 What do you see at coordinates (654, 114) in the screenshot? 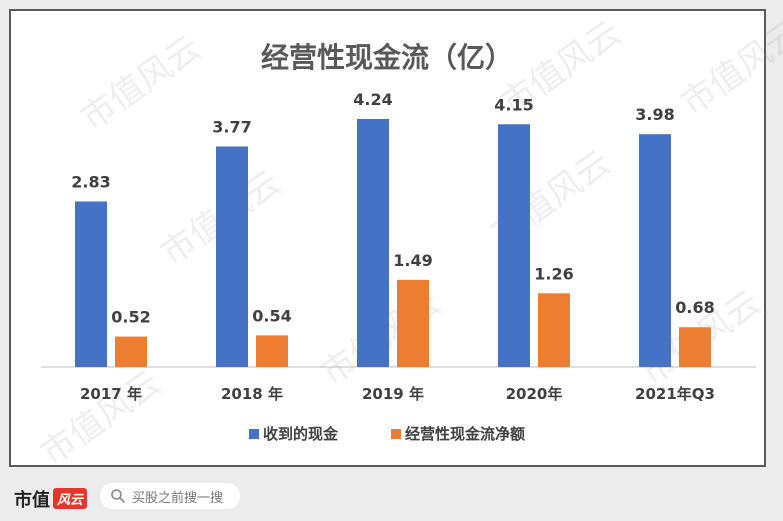
I see `data-label: 3.98` at bounding box center [654, 114].